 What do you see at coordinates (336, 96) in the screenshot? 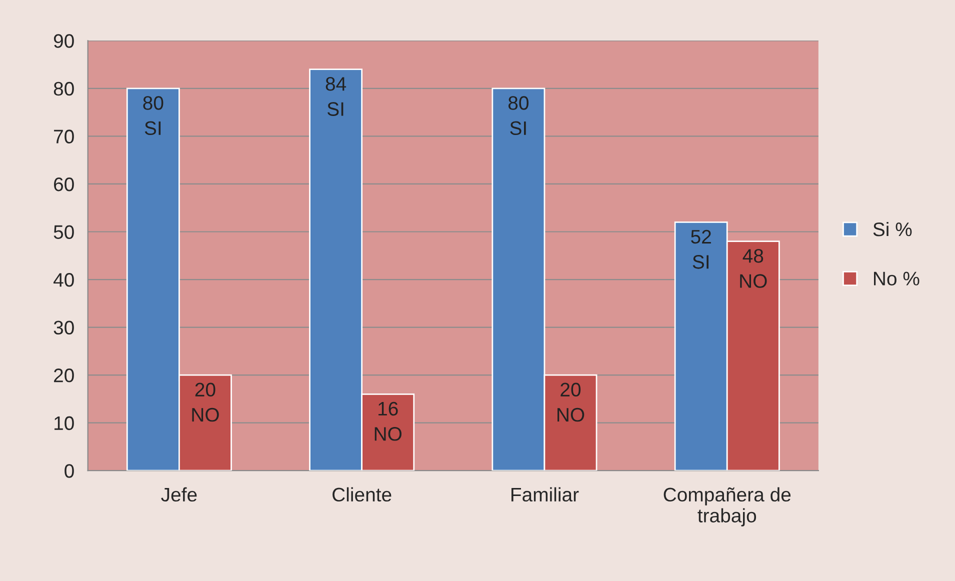
I see `data-label: 84 SI` at bounding box center [336, 96].